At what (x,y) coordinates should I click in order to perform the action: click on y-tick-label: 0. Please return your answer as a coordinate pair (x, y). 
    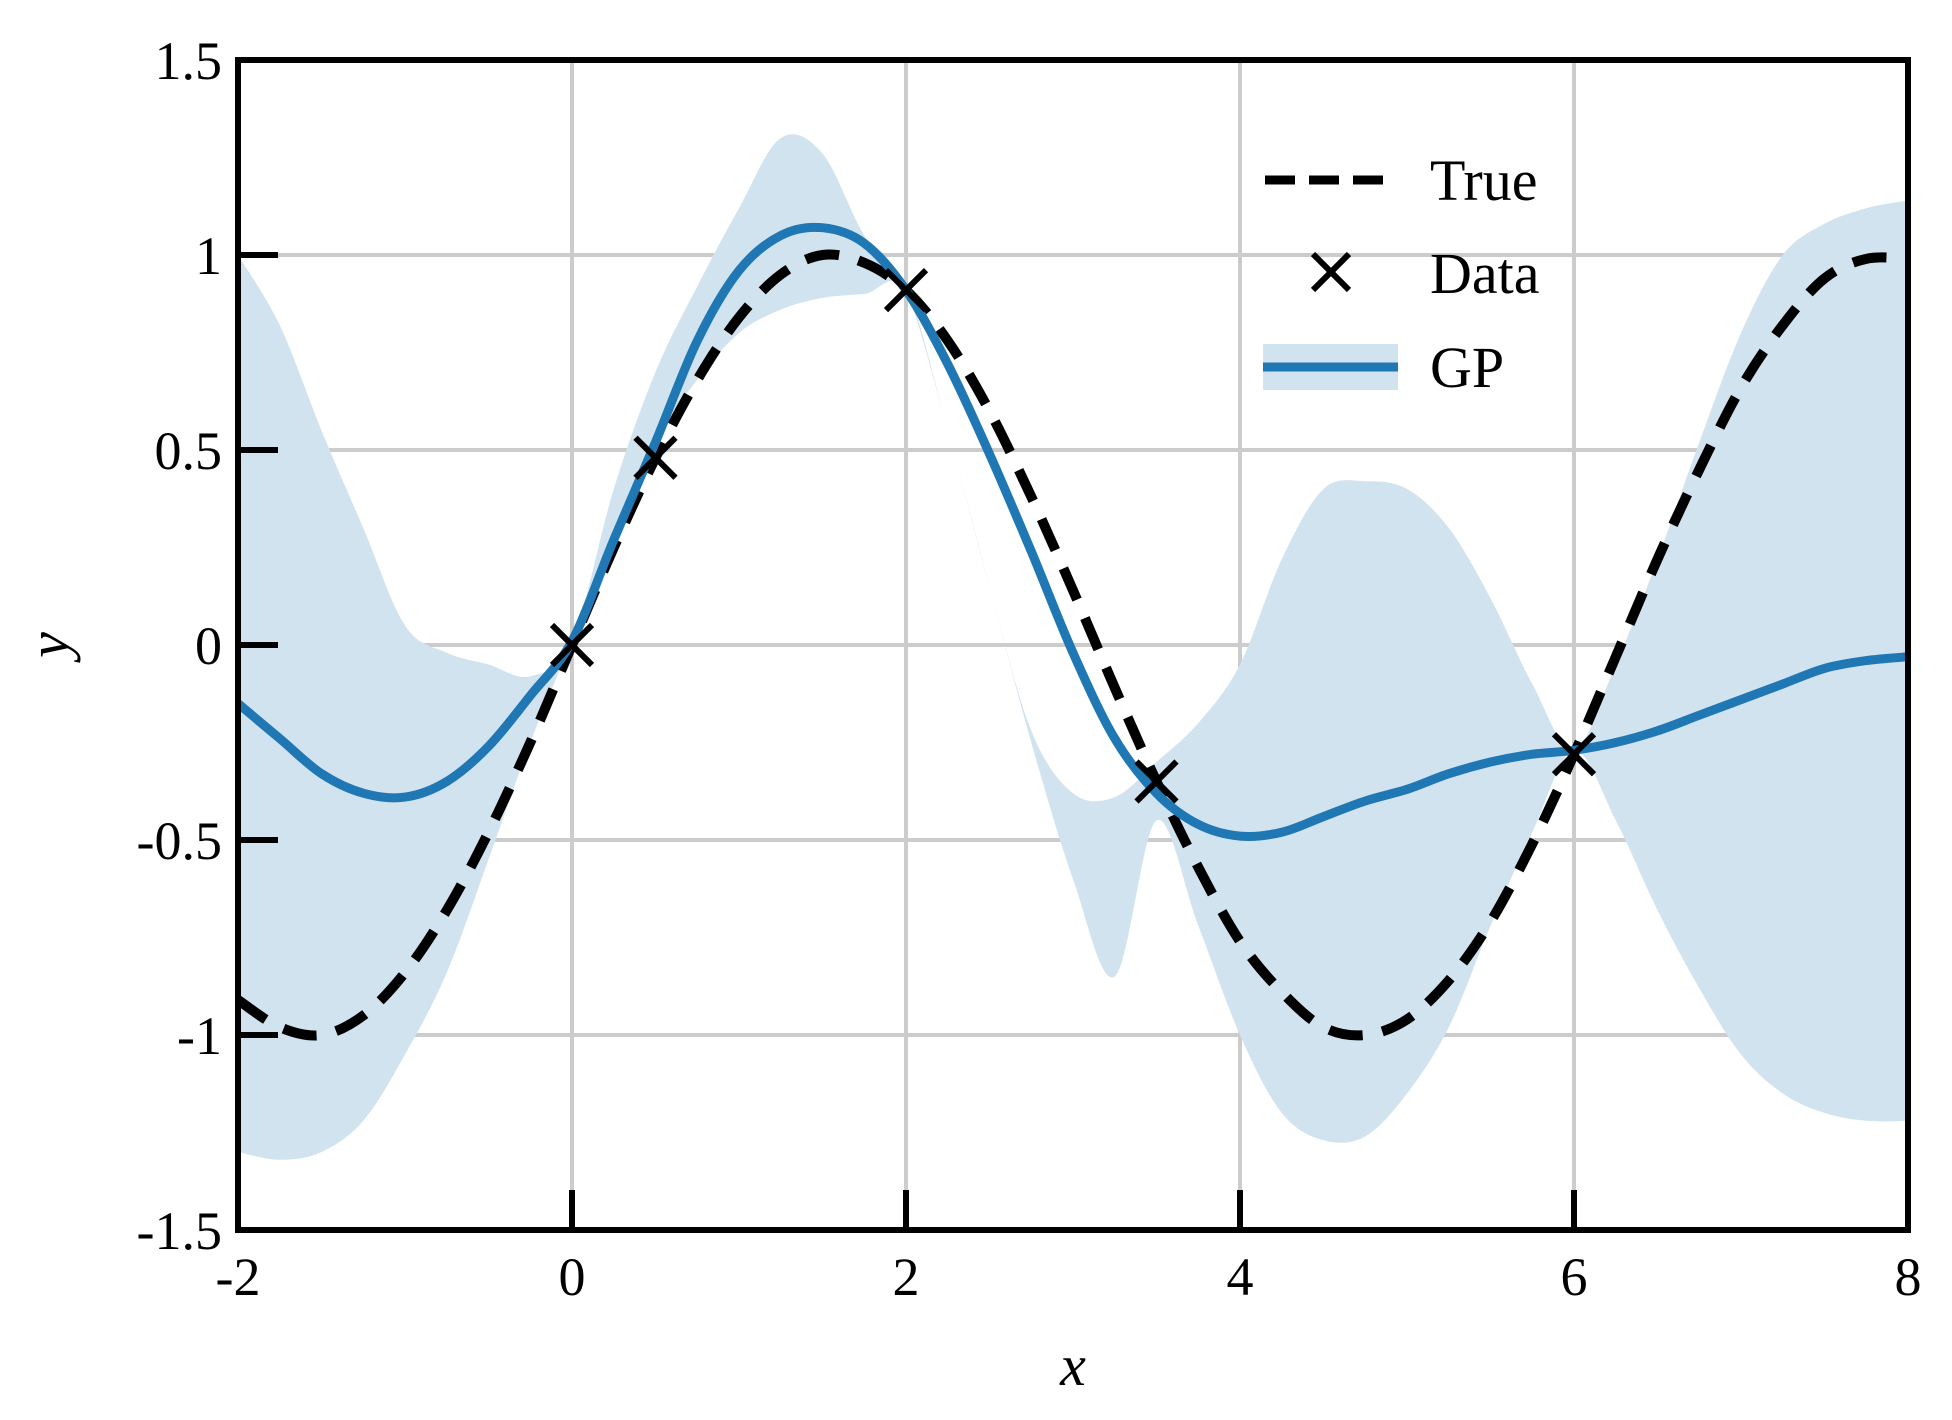
    Looking at the image, I should click on (208, 646).